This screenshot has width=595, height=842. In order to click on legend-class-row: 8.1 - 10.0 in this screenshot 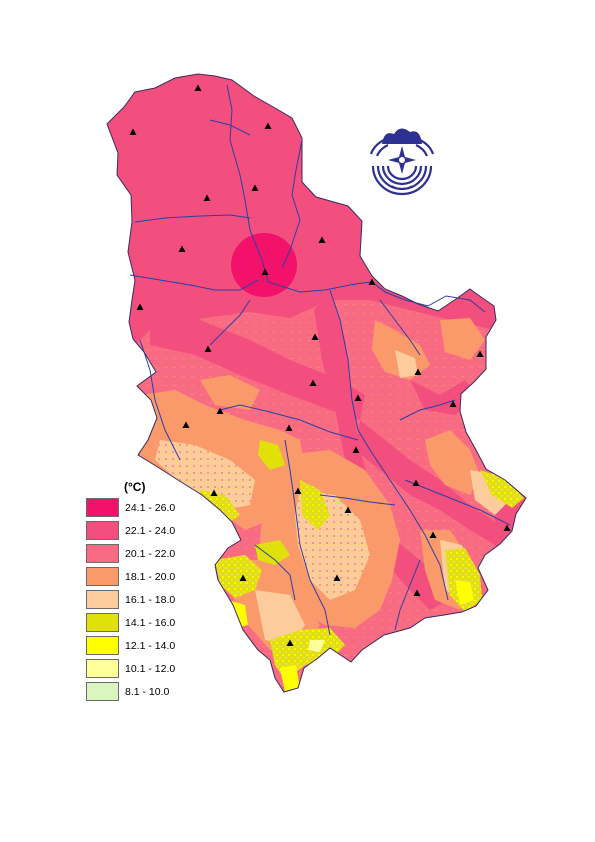, I will do `click(146, 691)`.